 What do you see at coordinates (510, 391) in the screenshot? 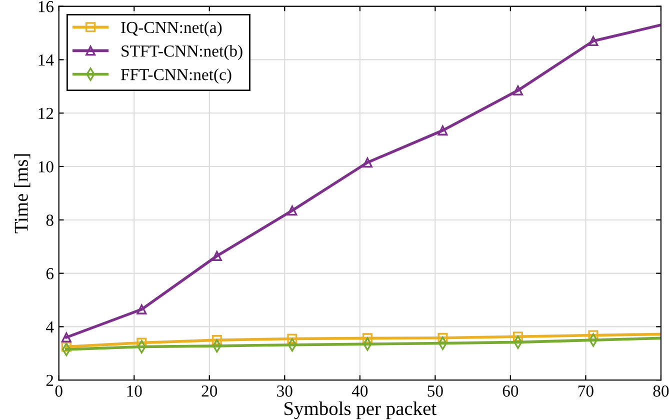
I see `x-tick-label: 60` at bounding box center [510, 391].